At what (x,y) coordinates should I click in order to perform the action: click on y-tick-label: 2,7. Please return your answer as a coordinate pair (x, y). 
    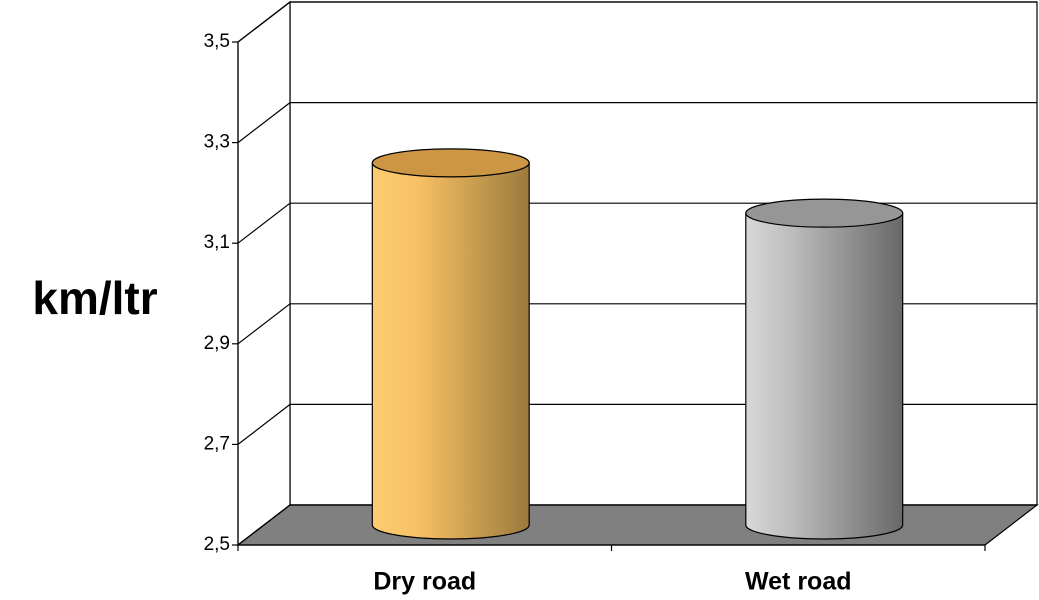
    Looking at the image, I should click on (217, 443).